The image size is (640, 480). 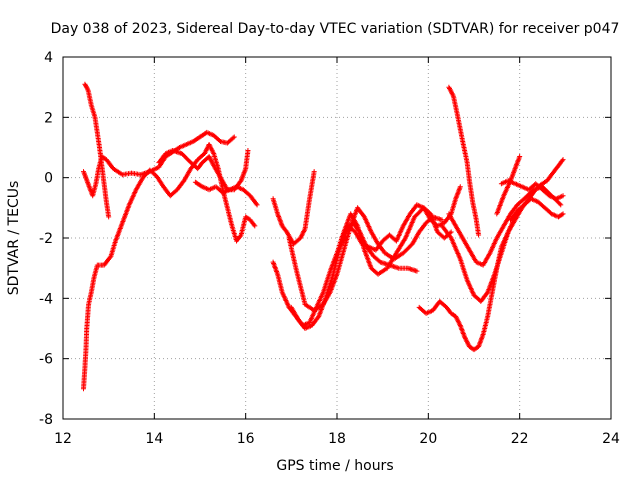 What do you see at coordinates (48, 58) in the screenshot?
I see `y-tick-label: 4` at bounding box center [48, 58].